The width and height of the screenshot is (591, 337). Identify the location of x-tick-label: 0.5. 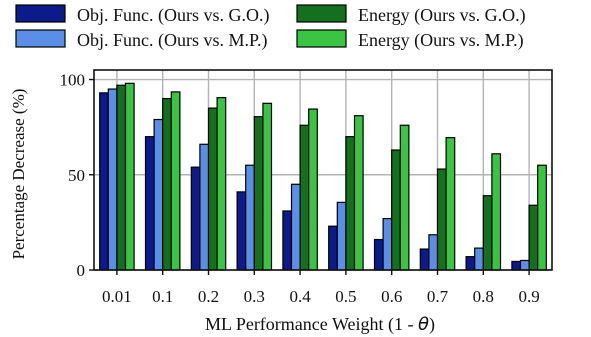
(345, 296).